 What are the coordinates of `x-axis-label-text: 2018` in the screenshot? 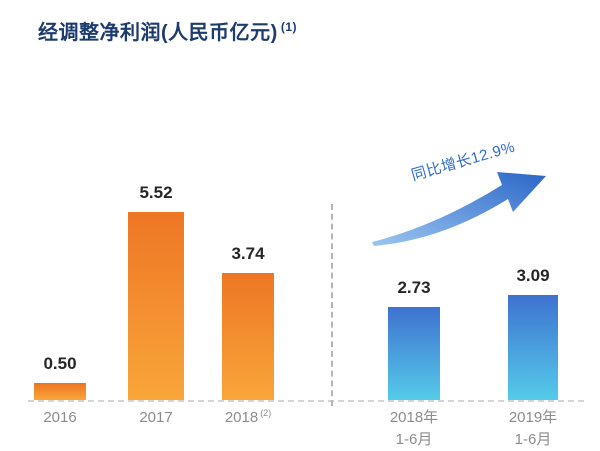 It's located at (241, 417).